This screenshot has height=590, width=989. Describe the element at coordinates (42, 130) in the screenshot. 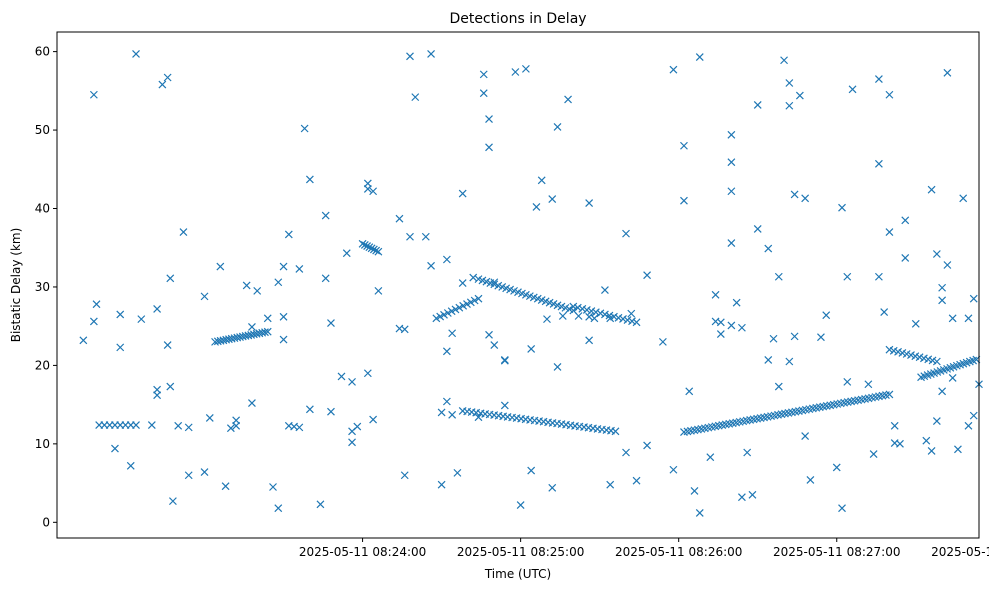

I see `y-tick-label: 50` at that location.